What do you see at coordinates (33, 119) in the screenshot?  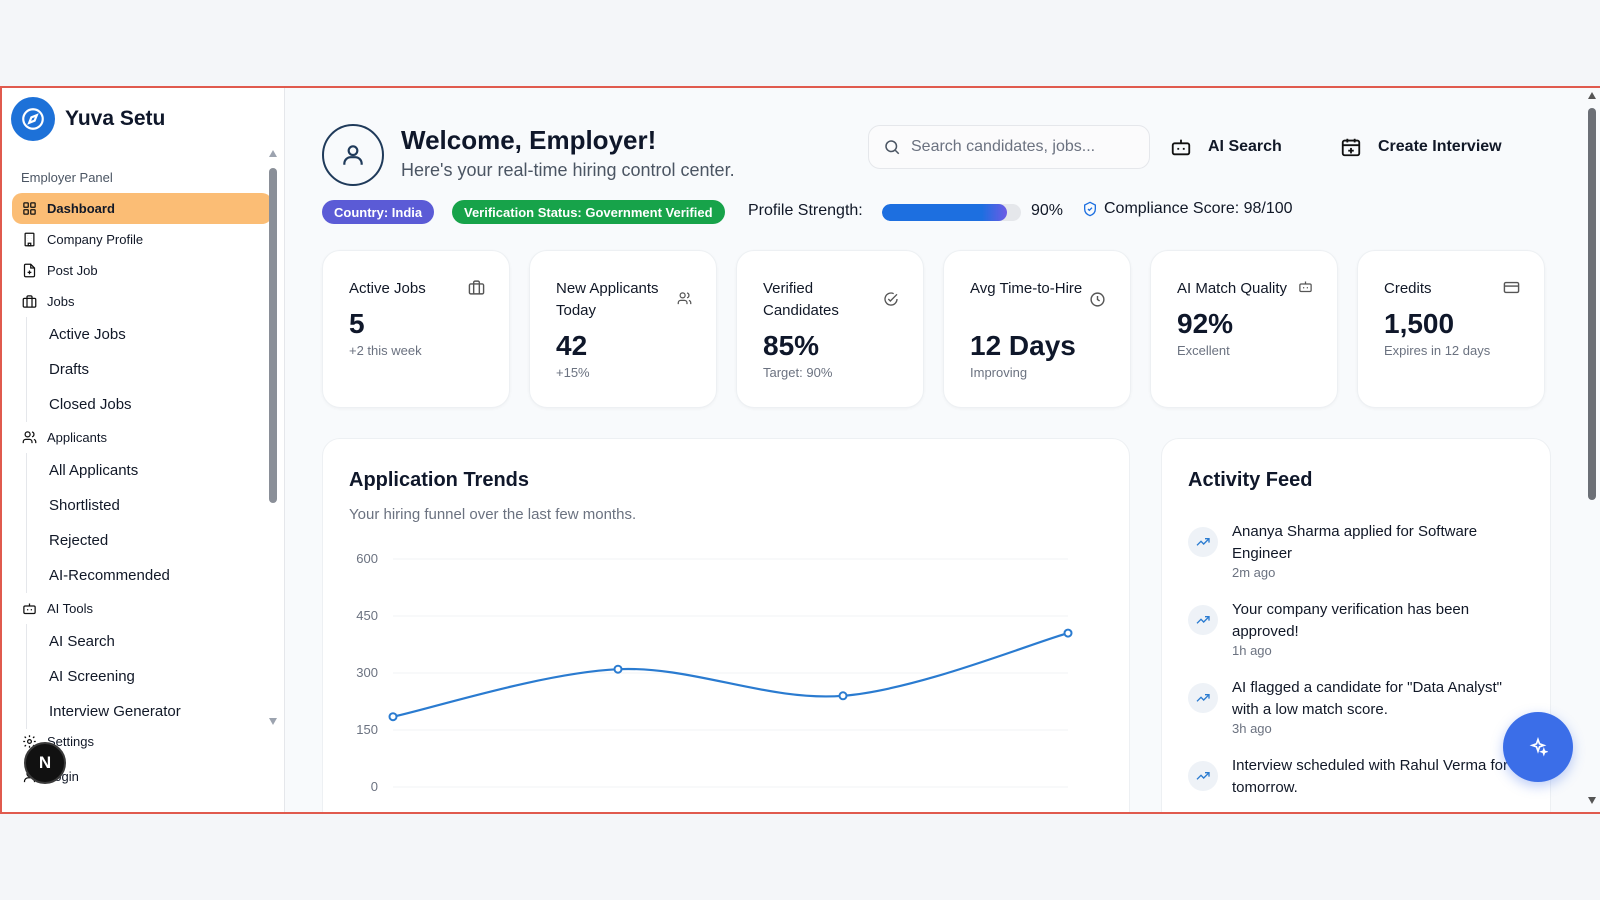 I see `compass-icon` at bounding box center [33, 119].